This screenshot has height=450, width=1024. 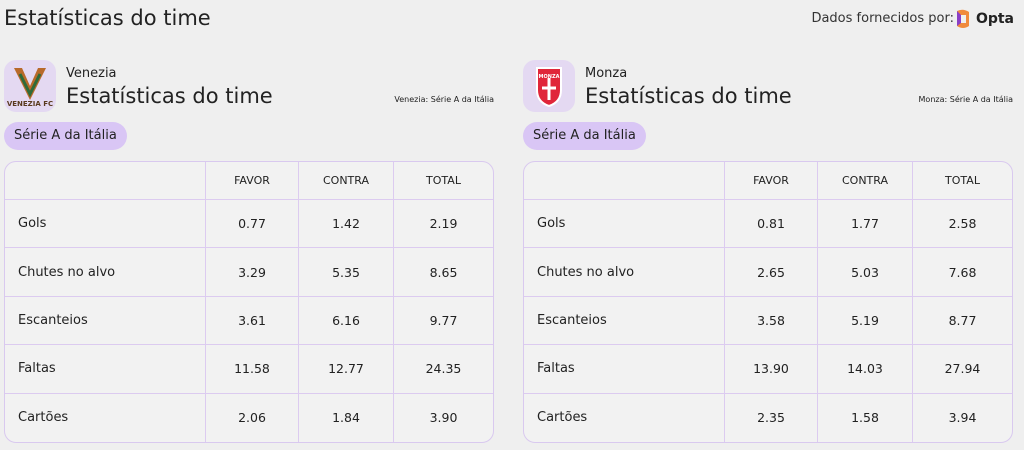 What do you see at coordinates (882, 18) in the screenshot?
I see `provider-label: Dados fornecidos por:` at bounding box center [882, 18].